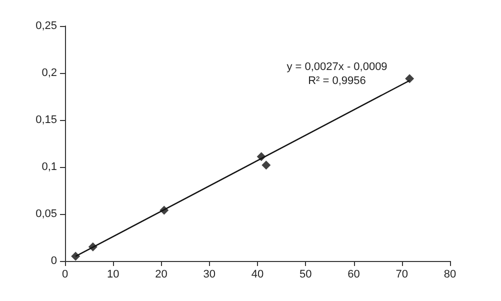 This screenshot has width=501, height=301. I want to click on annotation: R² = 0,9956, so click(337, 81).